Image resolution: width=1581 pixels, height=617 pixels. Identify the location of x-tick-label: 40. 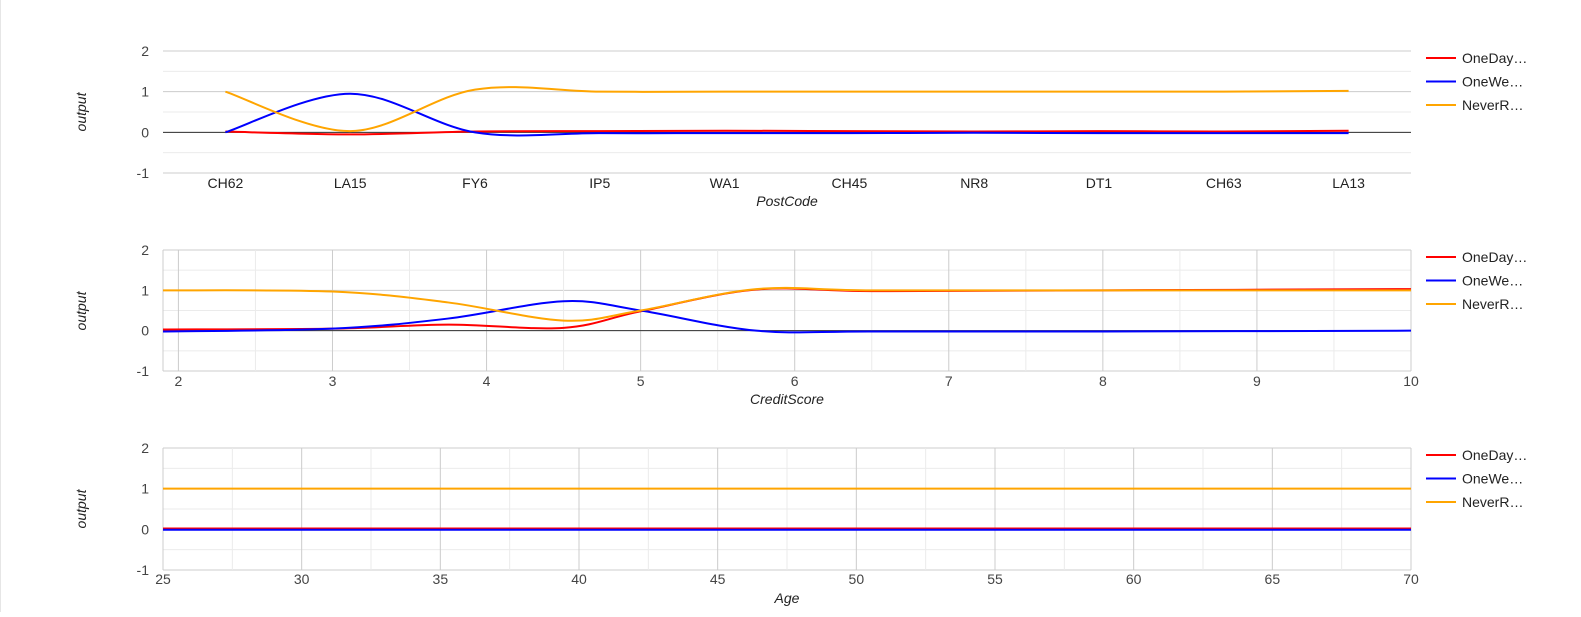
(579, 579).